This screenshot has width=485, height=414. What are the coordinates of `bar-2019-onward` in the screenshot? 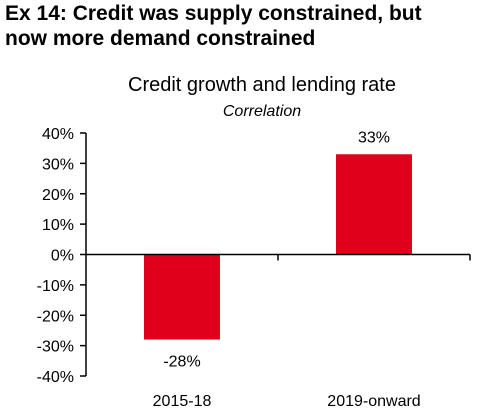 It's located at (374, 204).